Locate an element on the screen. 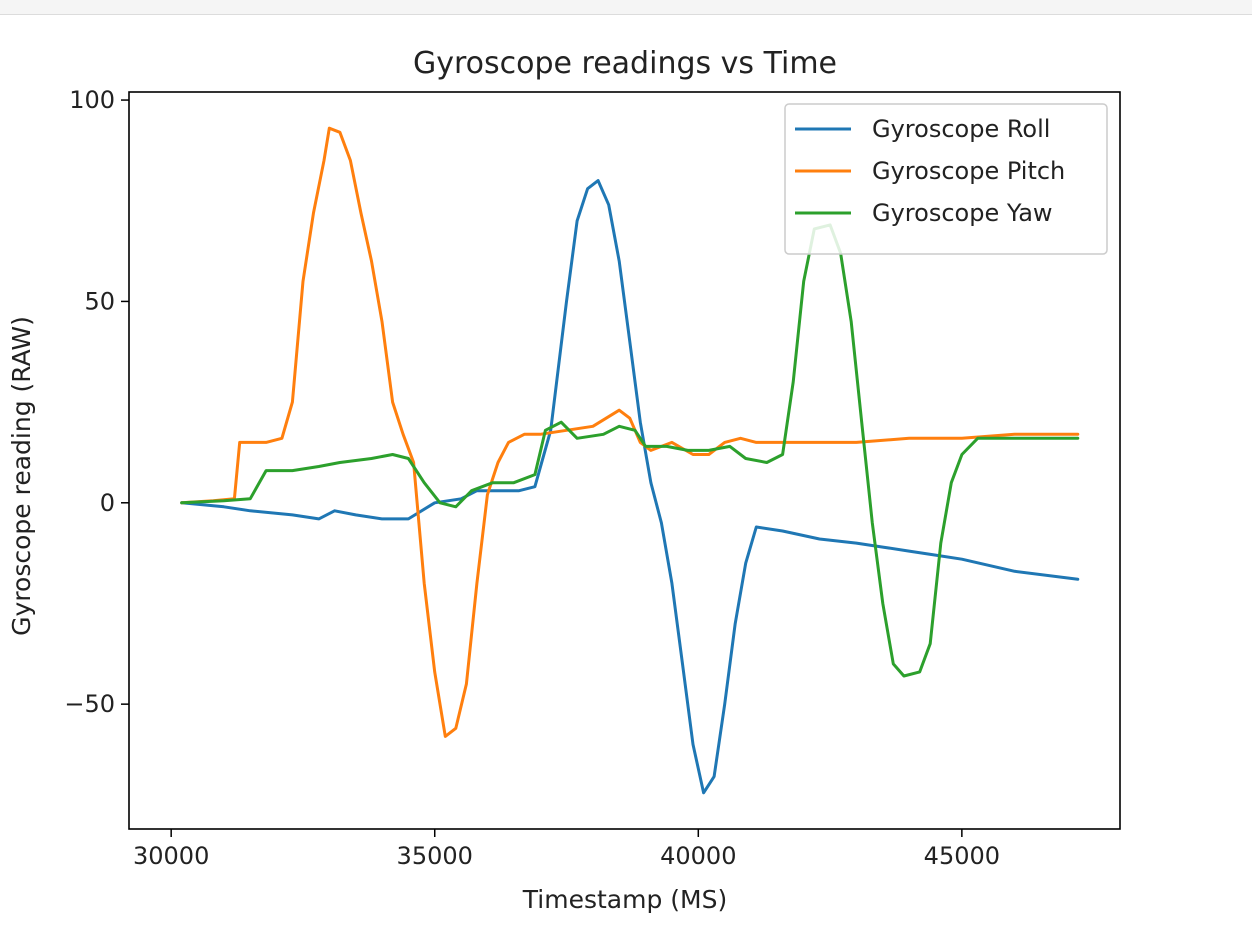  top-border-strip is located at coordinates (626, 7).